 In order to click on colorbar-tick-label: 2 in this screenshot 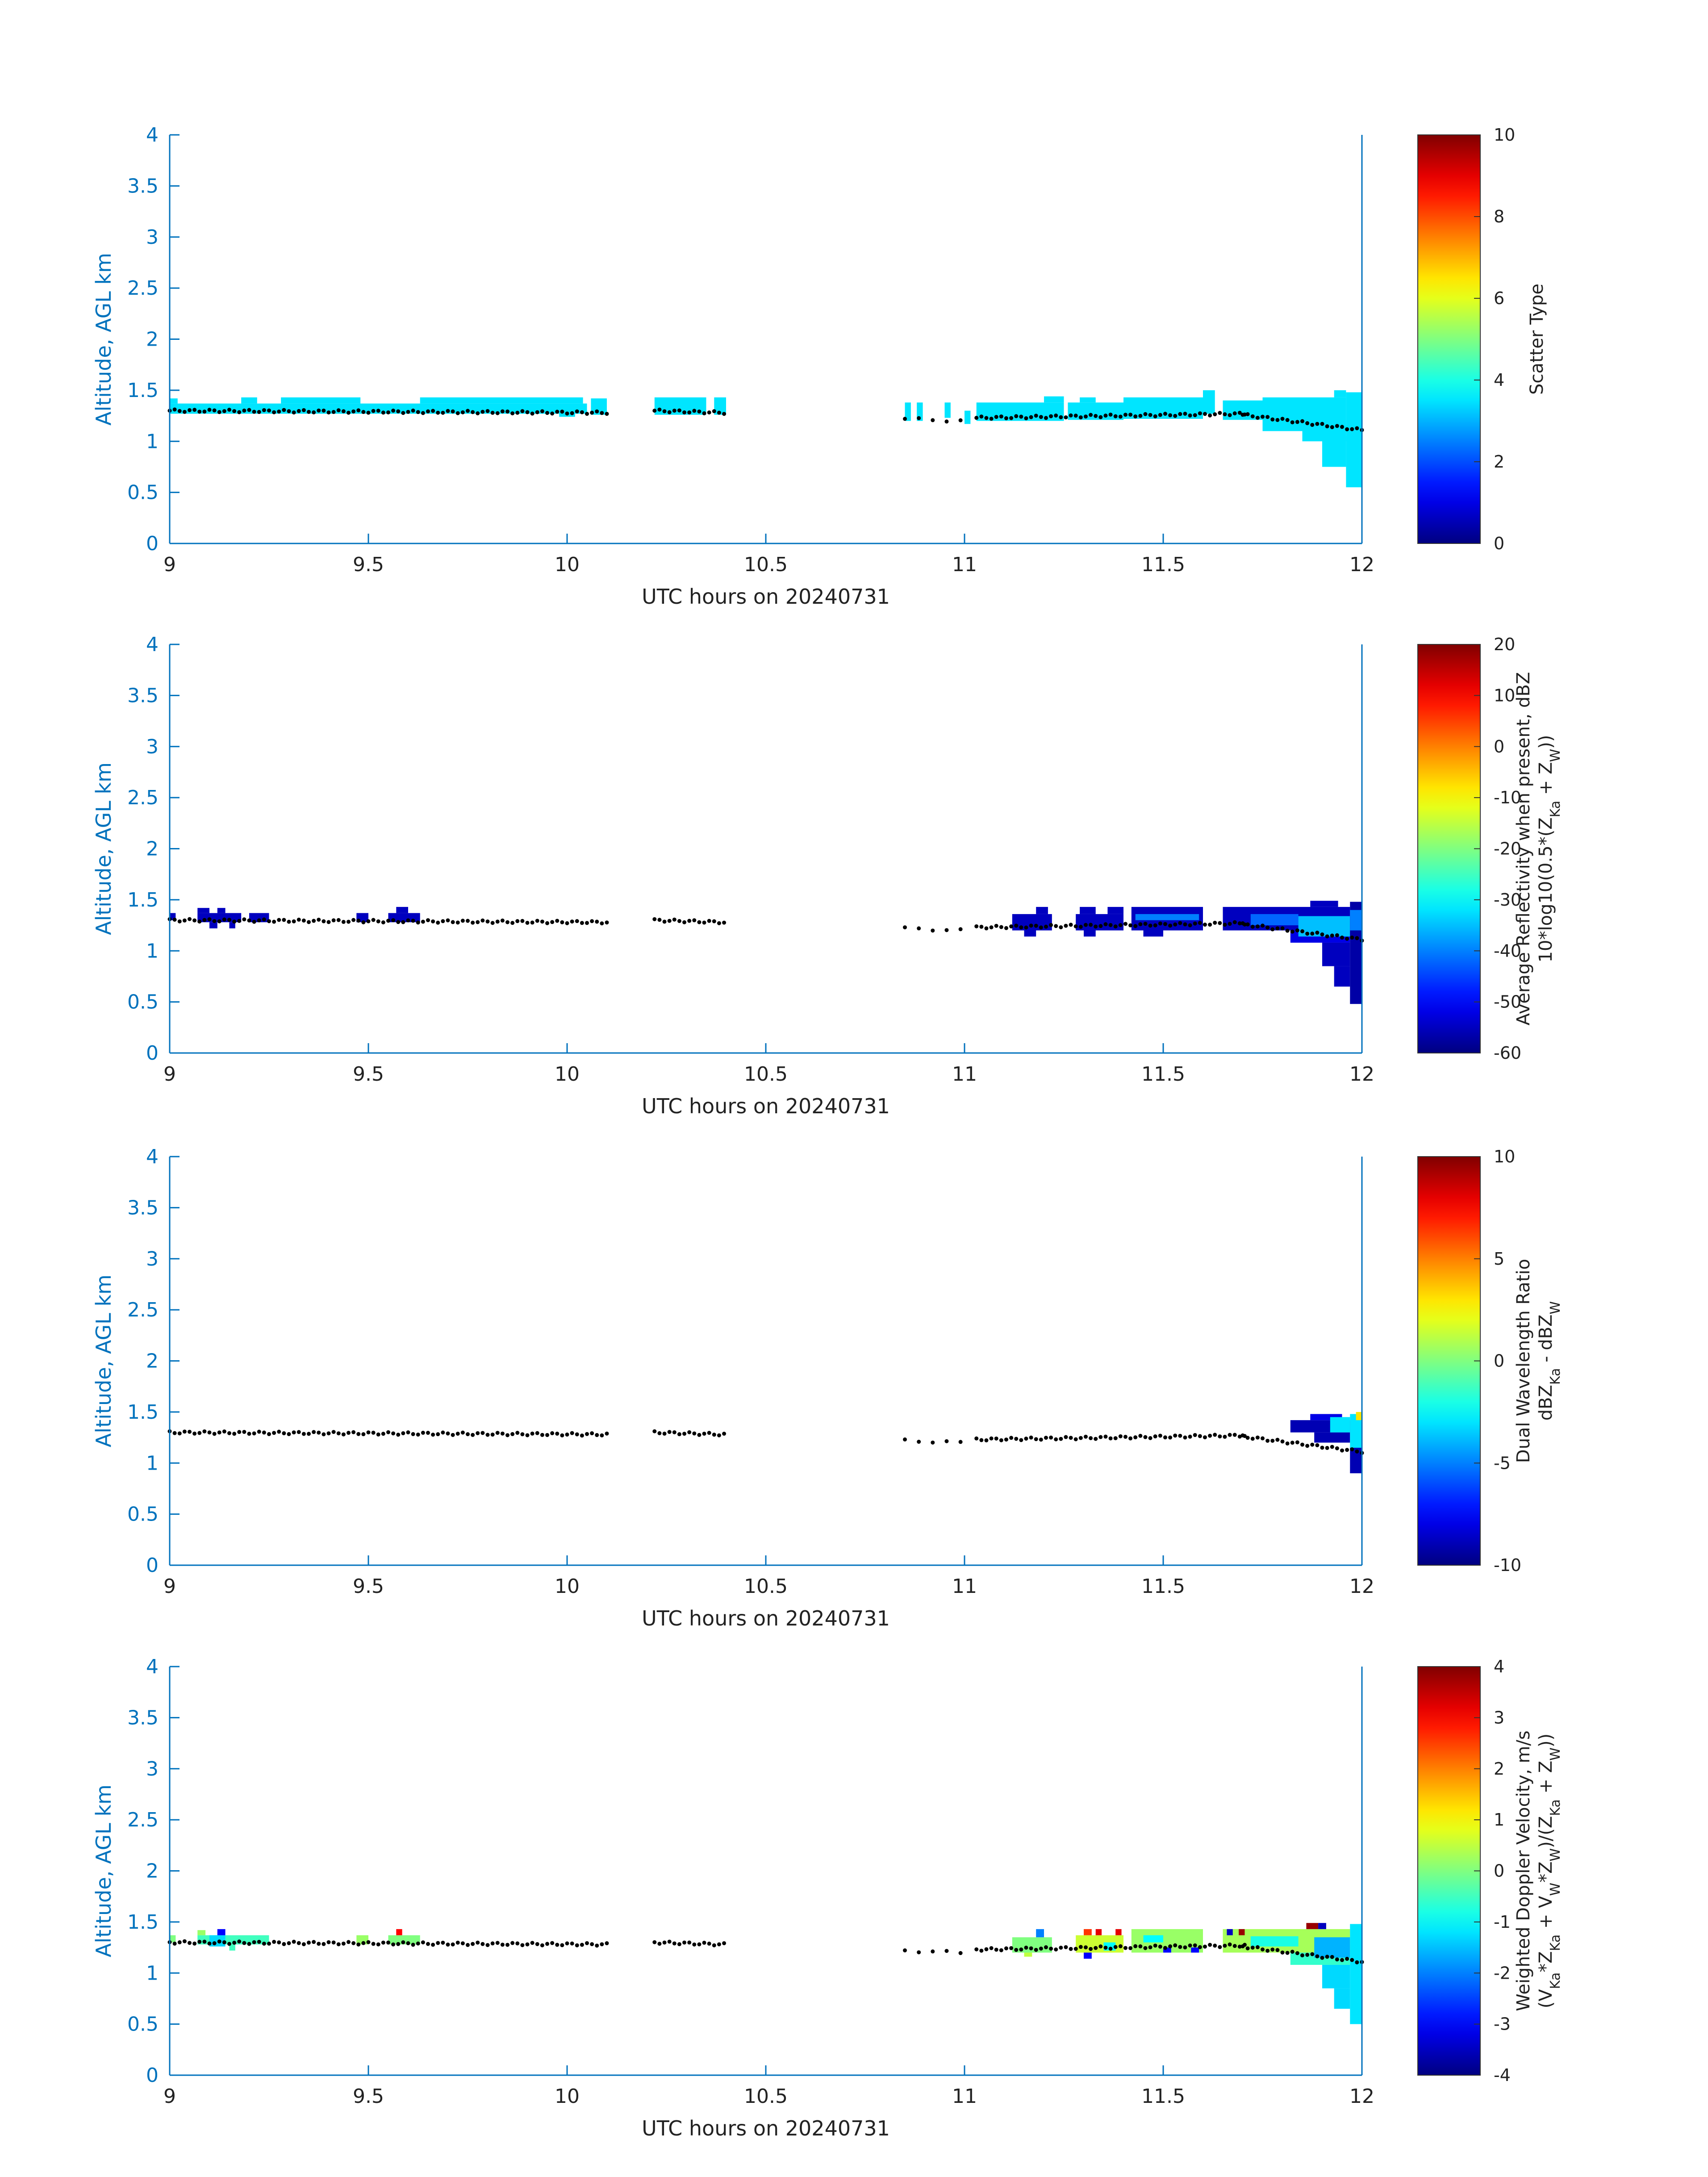, I will do `click(1499, 462)`.